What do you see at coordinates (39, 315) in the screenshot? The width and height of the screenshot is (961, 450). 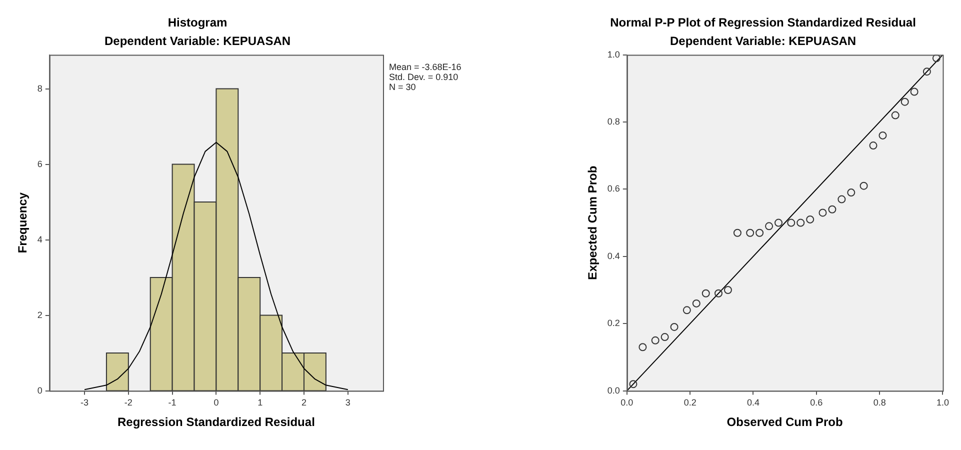 I see `y-tick-label: 2` at bounding box center [39, 315].